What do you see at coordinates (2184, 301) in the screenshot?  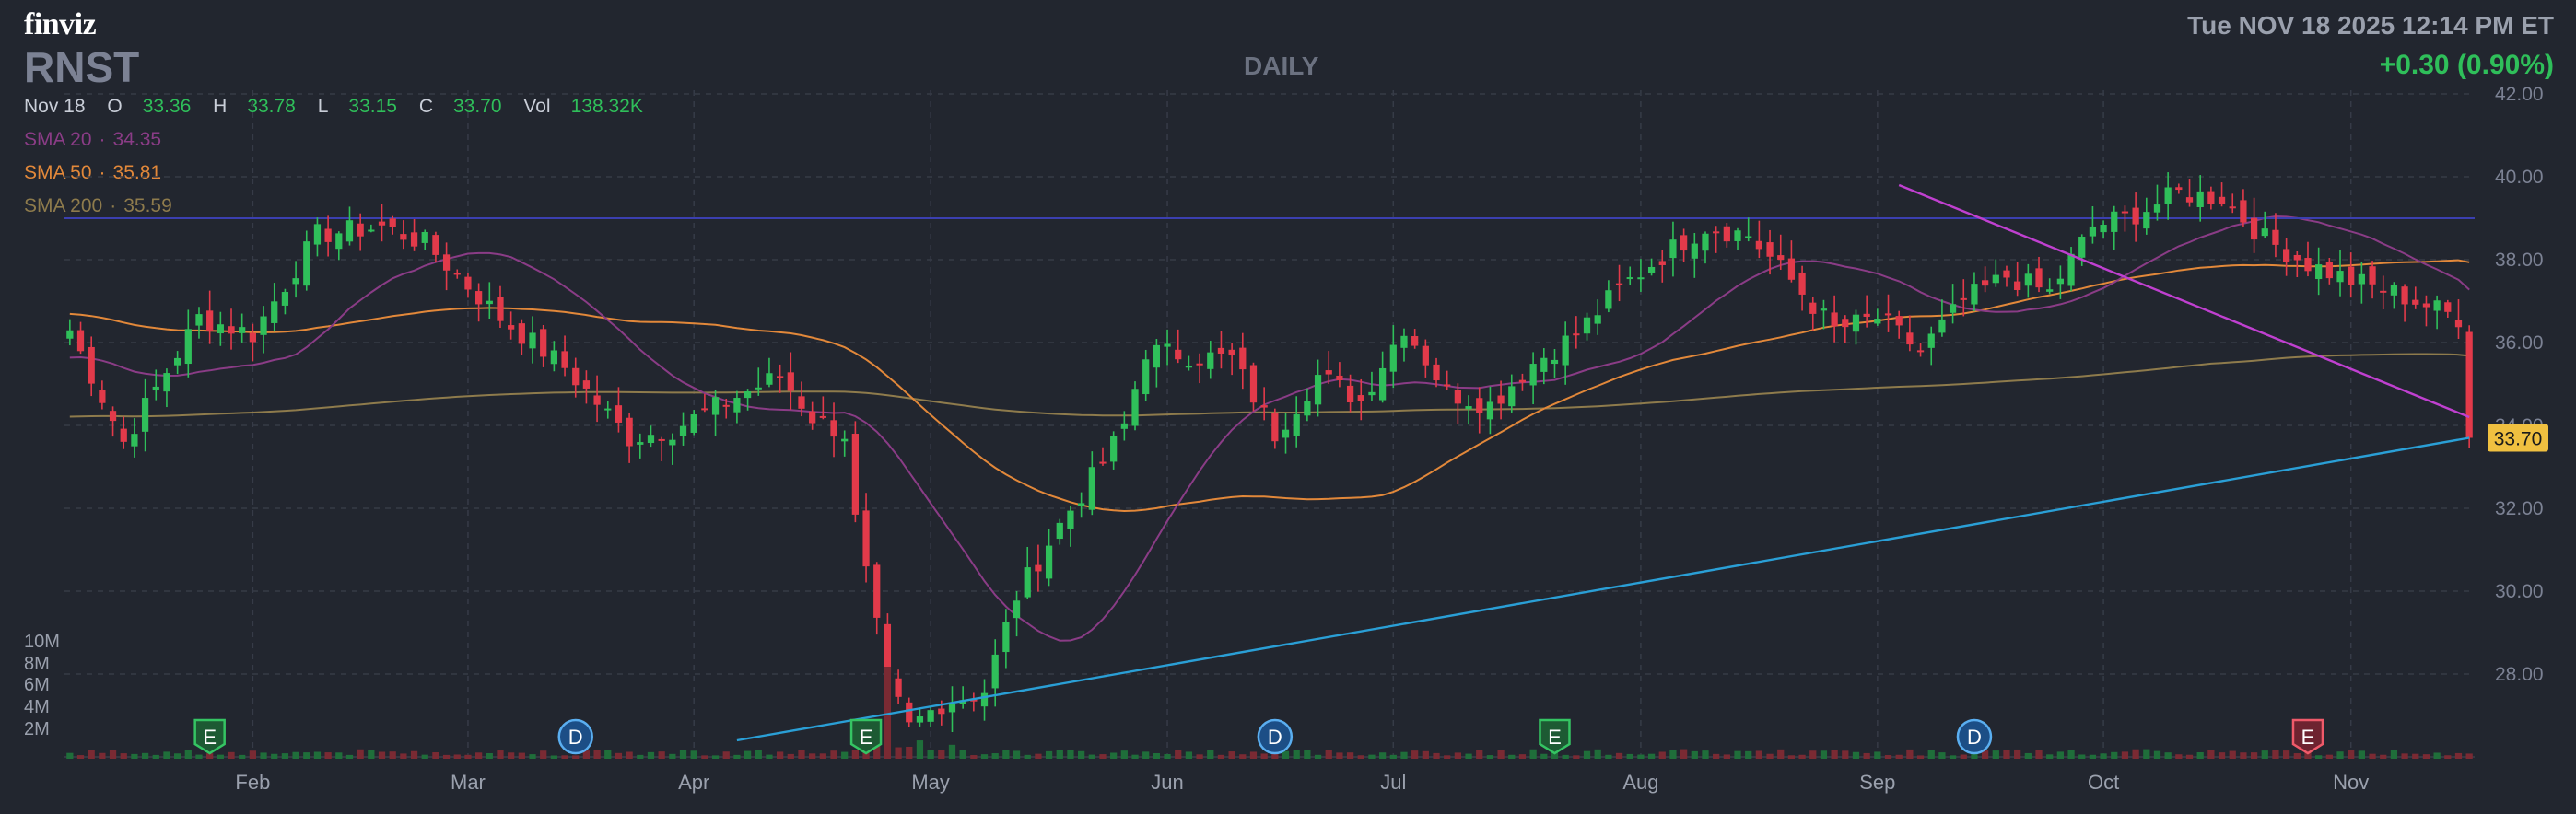 I see `downtrend-line` at bounding box center [2184, 301].